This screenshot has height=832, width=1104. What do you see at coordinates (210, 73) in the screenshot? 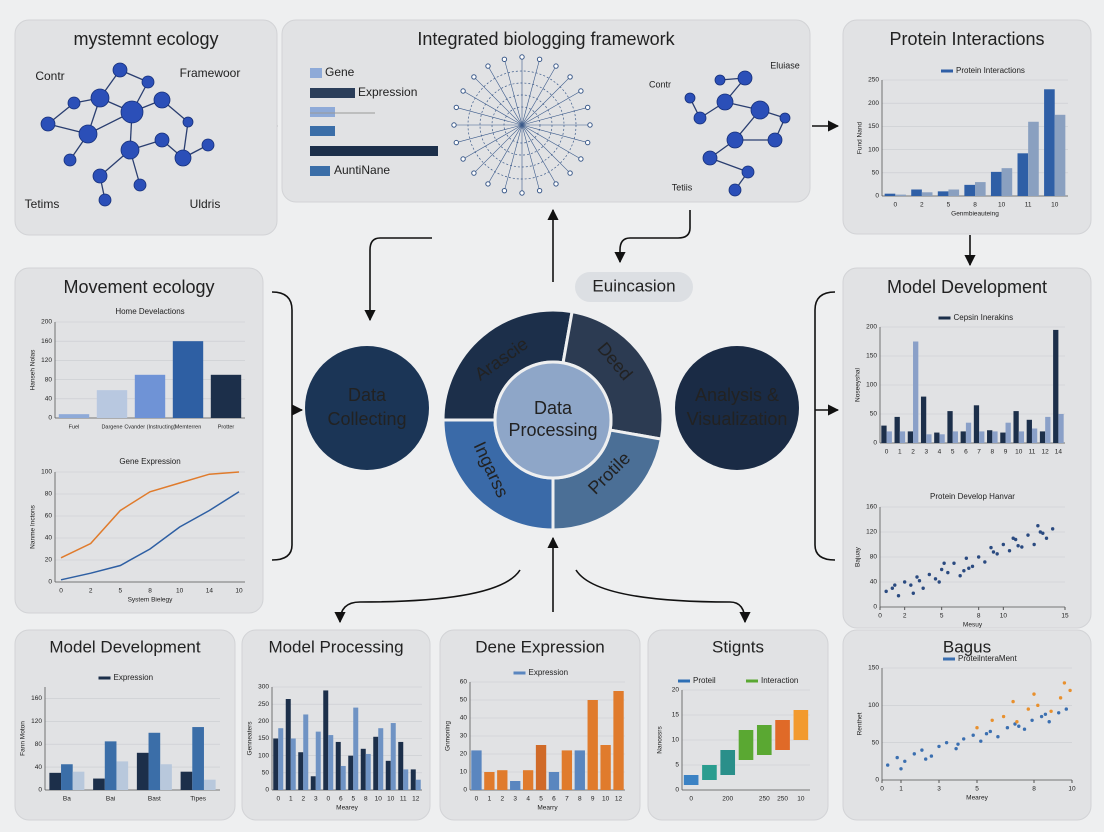
I see `network-label: Framewoor` at bounding box center [210, 73].